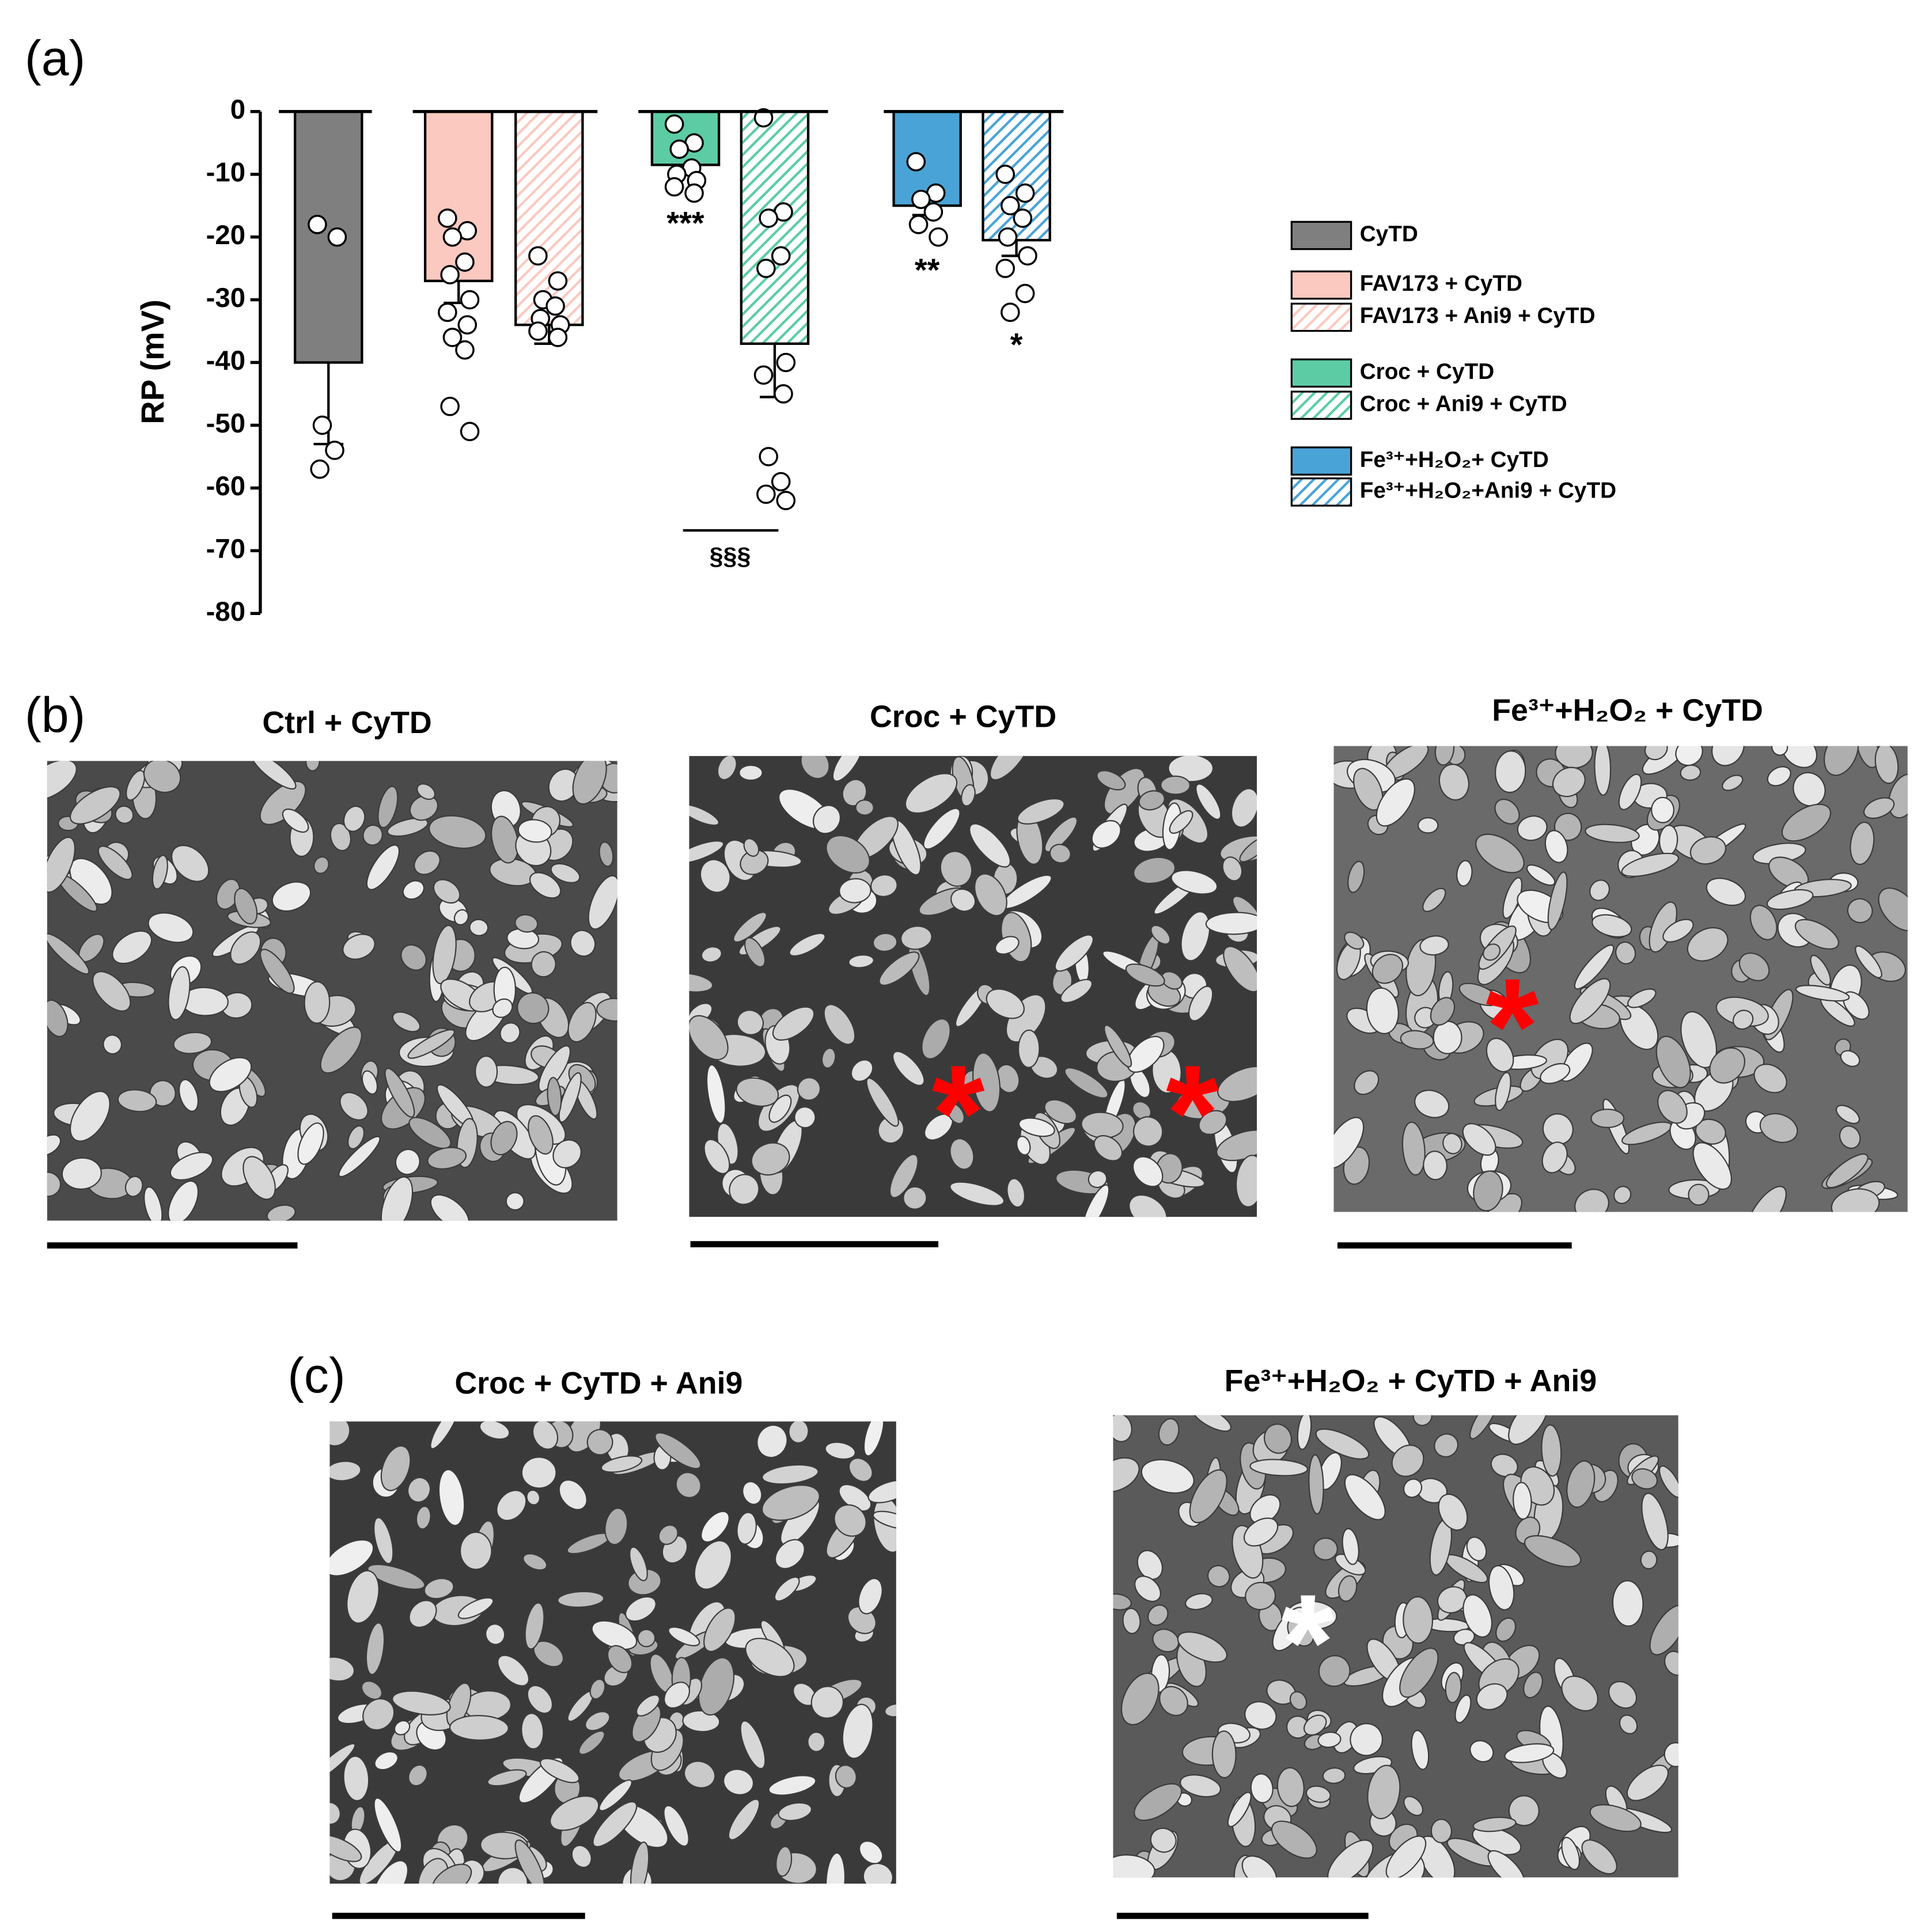 This screenshot has width=1925, height=1932. I want to click on region-marker: *, so click(1512, 1027).